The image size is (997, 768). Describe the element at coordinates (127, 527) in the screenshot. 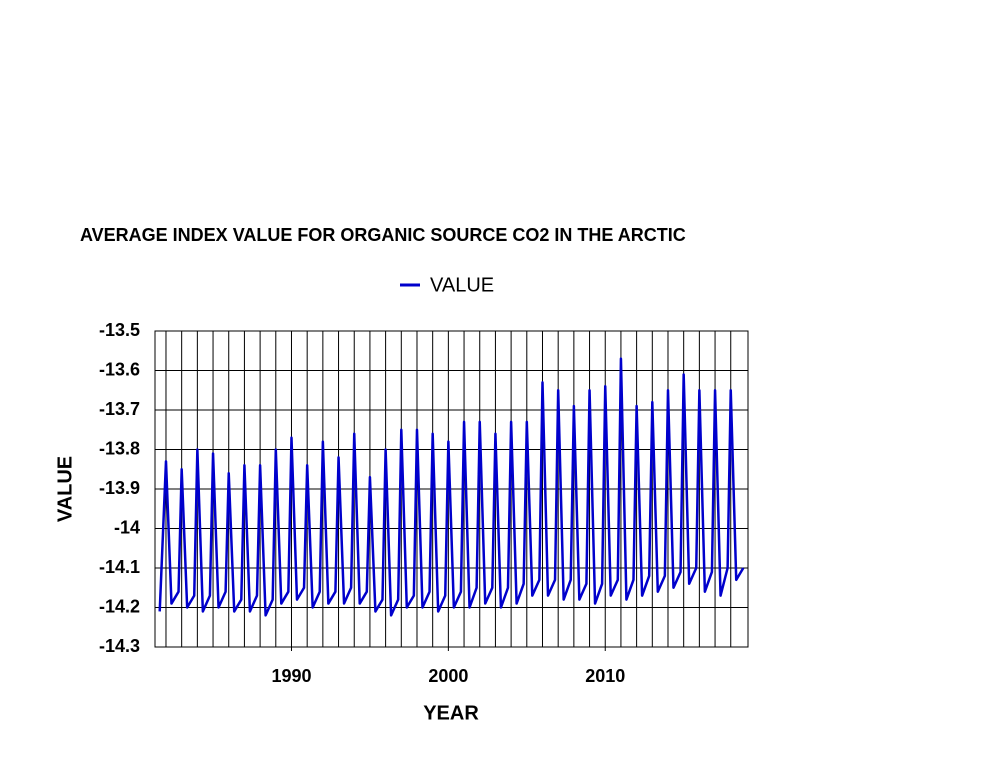

I see `y-tick-label: -14` at that location.